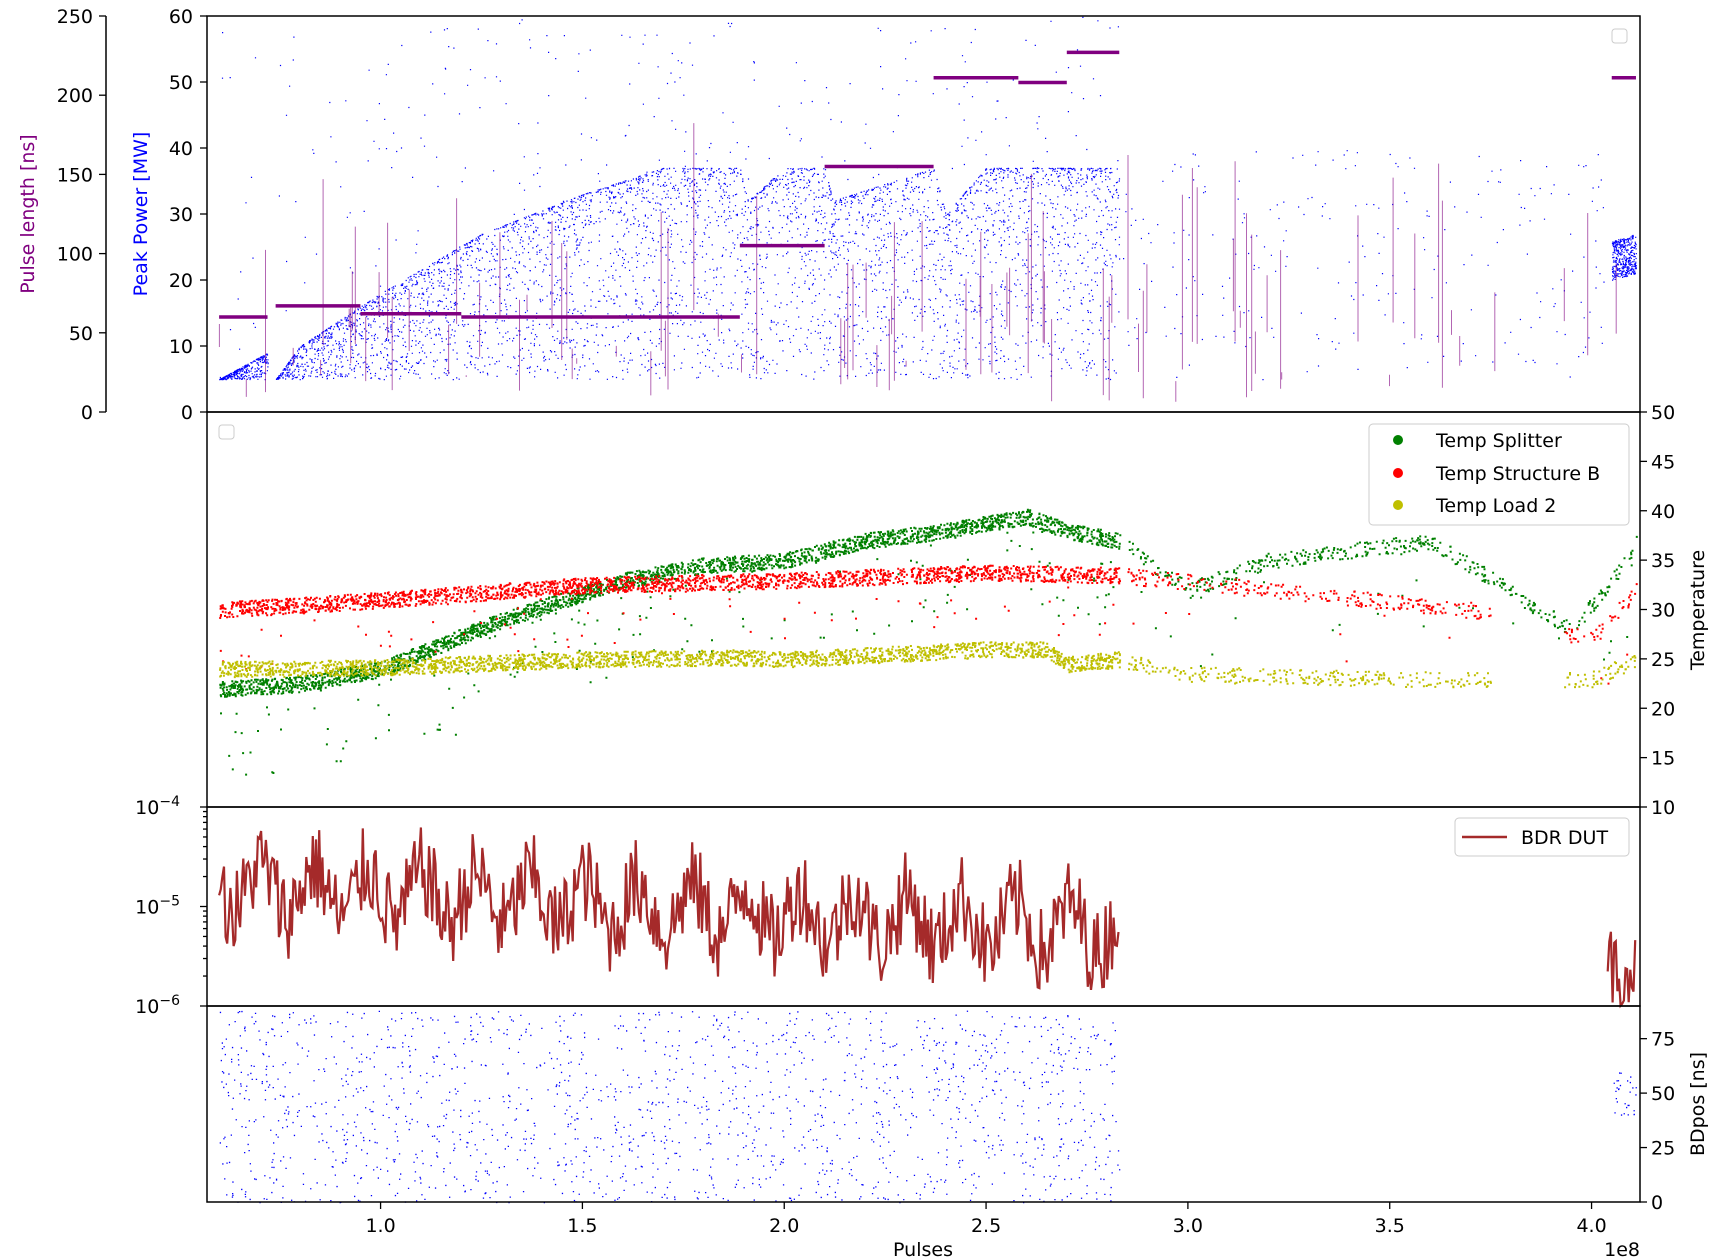 Image resolution: width=1724 pixels, height=1260 pixels. What do you see at coordinates (1663, 1149) in the screenshot?
I see `tick-label-bdpos-1: 25` at bounding box center [1663, 1149].